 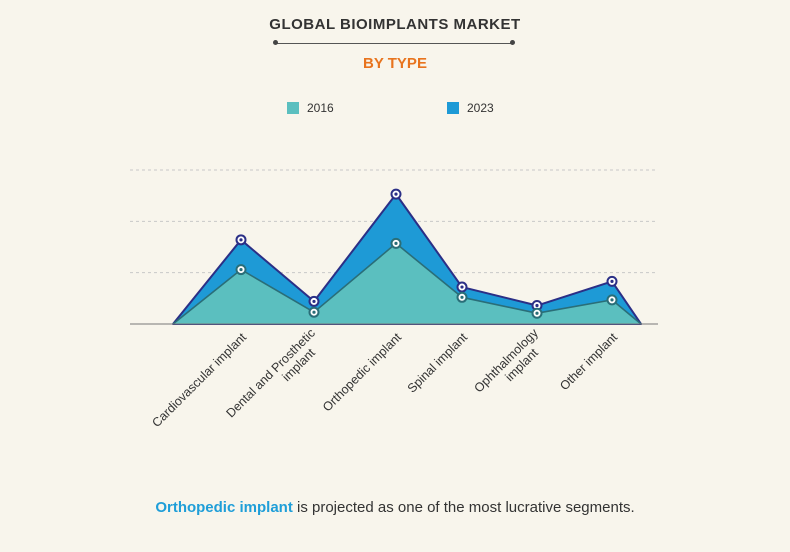 I want to click on chart-title: GLOBAL BIOIMPLANTS MARKET, so click(x=395, y=24).